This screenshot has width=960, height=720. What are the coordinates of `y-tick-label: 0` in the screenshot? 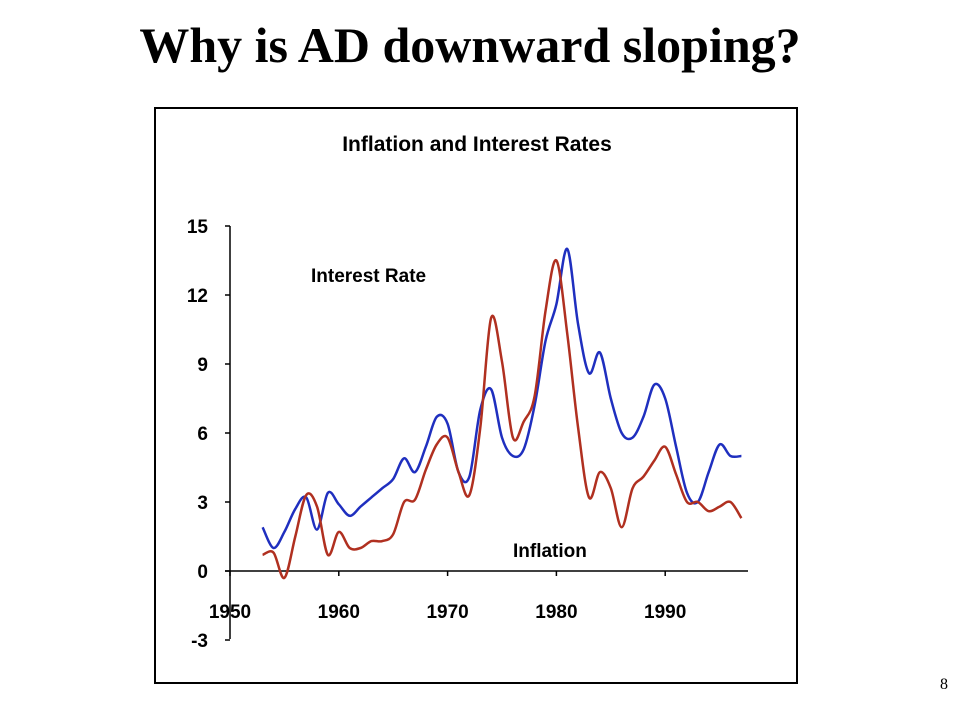 It's located at (202, 572).